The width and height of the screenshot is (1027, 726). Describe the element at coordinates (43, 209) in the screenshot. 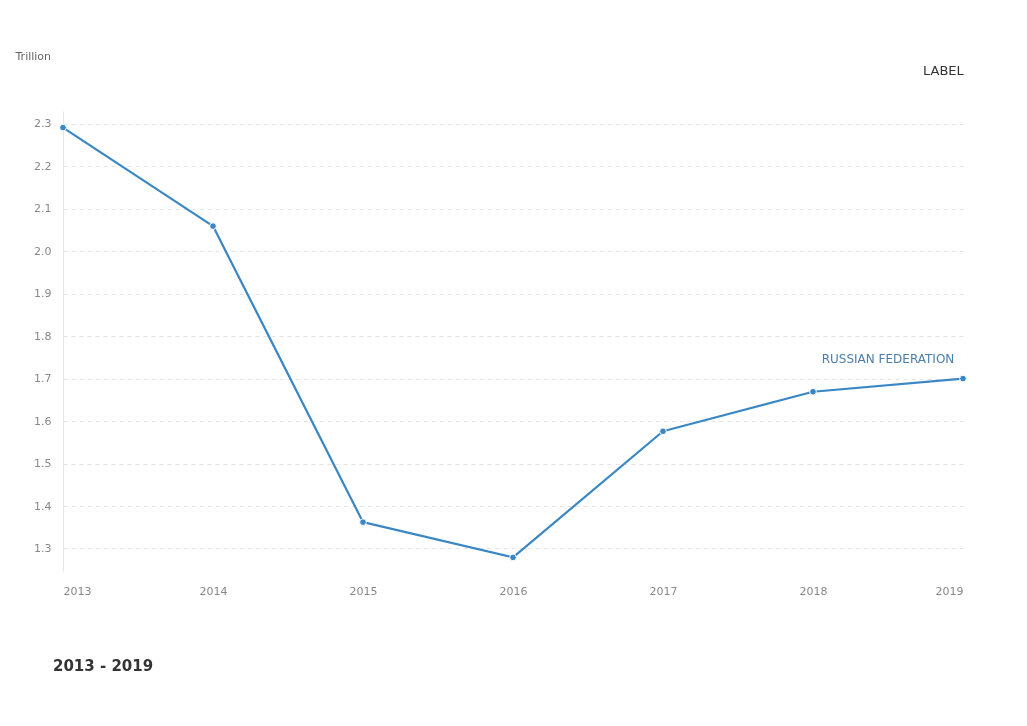

I see `y-tick-label: 2.1` at that location.